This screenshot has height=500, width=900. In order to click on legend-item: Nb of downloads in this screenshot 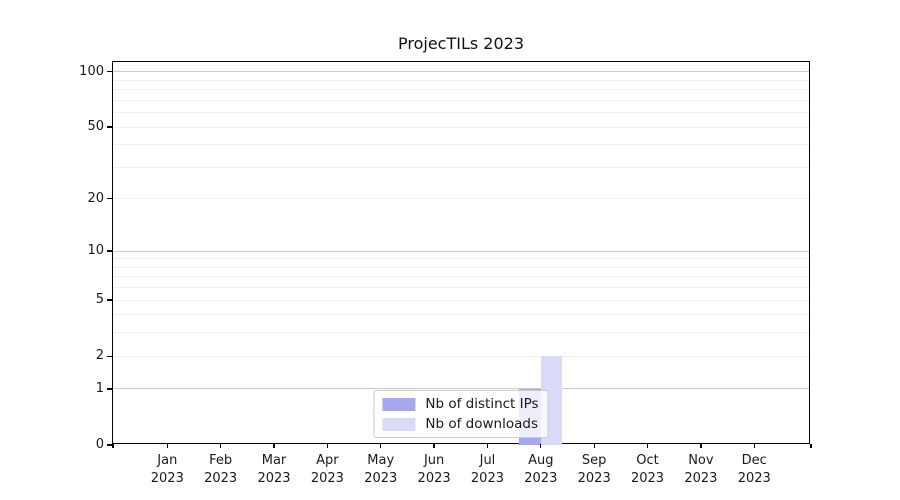, I will do `click(460, 424)`.